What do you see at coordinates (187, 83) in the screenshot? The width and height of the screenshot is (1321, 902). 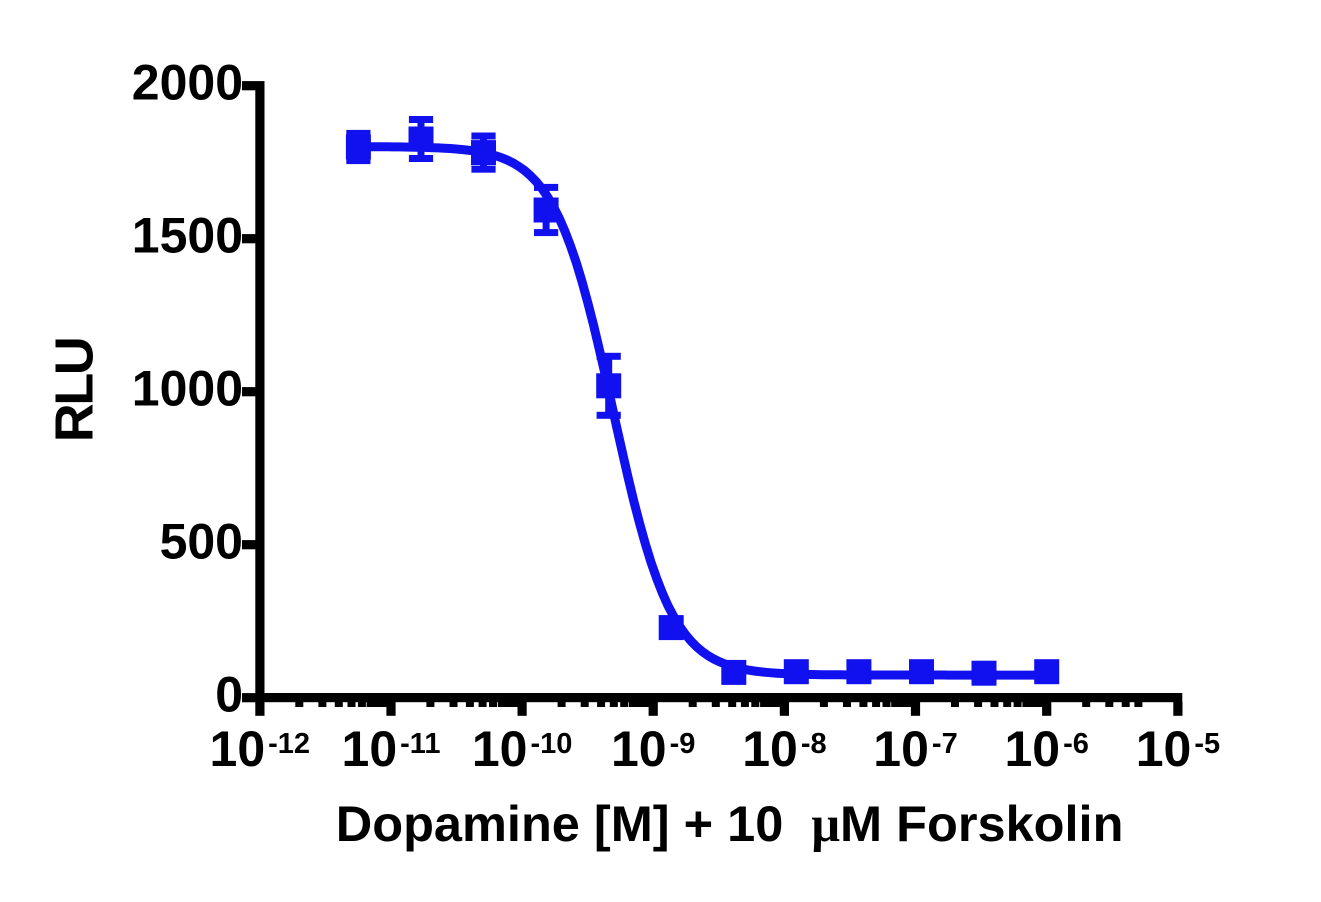 I see `svg-text: 2000` at bounding box center [187, 83].